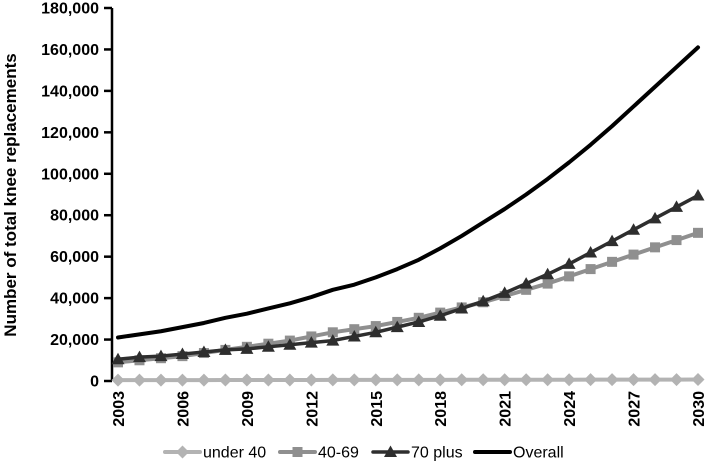 The height and width of the screenshot is (464, 709). Describe the element at coordinates (70, 133) in the screenshot. I see `y-tick-label: 120,000` at that location.